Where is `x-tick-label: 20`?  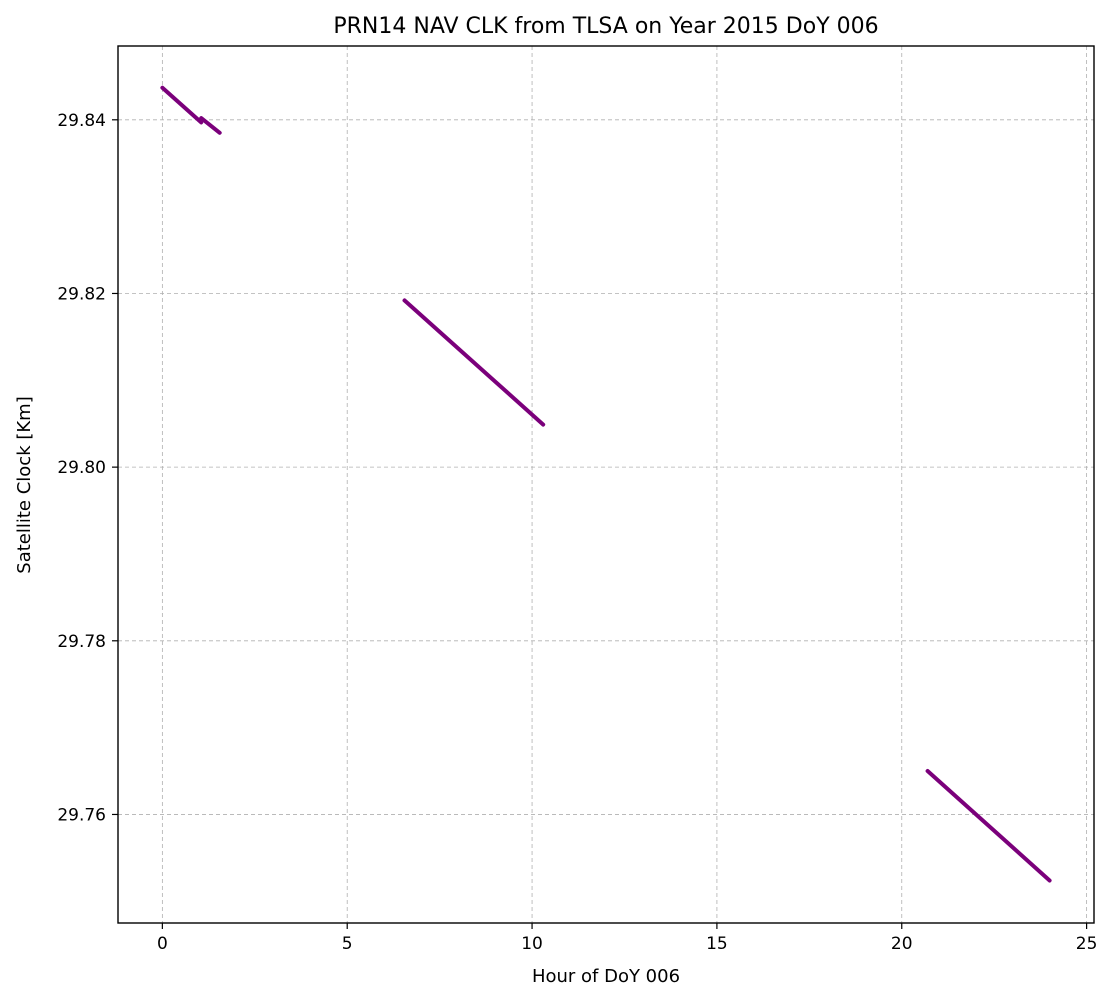
x-tick-label: 20 is located at coordinates (902, 944).